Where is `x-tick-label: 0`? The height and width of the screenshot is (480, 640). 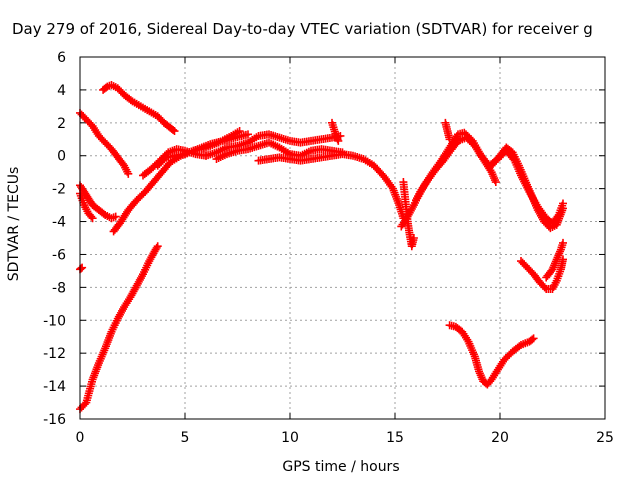 x-tick-label: 0 is located at coordinates (80, 438).